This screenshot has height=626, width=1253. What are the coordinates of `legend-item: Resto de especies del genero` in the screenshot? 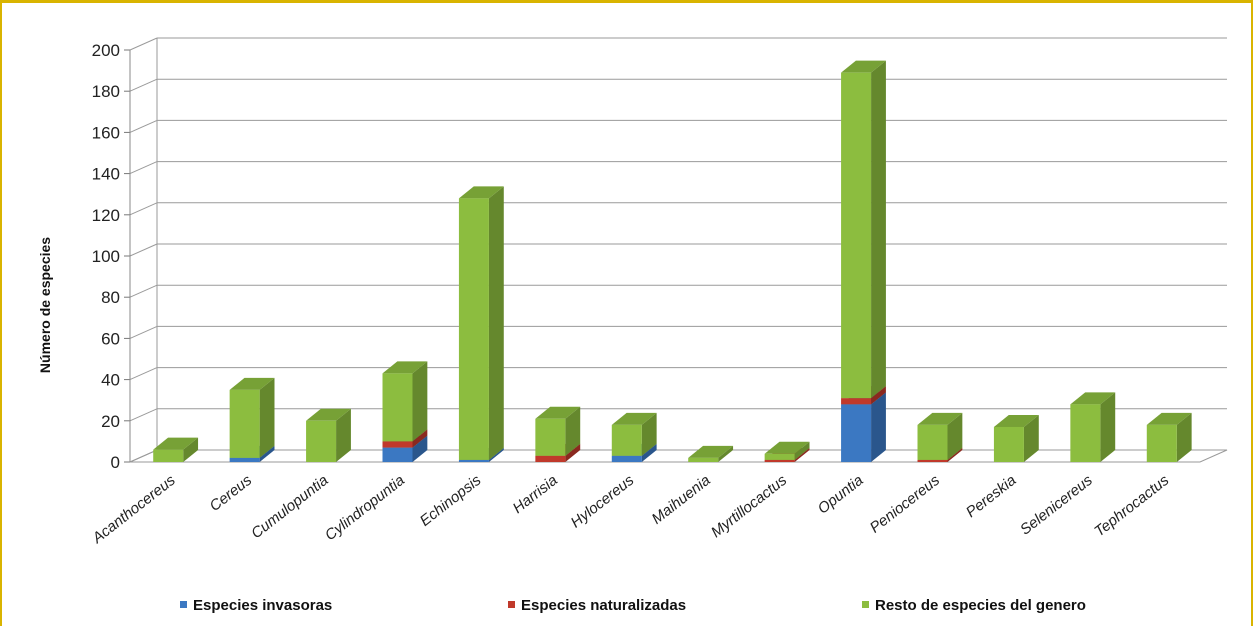 It's located at (974, 605).